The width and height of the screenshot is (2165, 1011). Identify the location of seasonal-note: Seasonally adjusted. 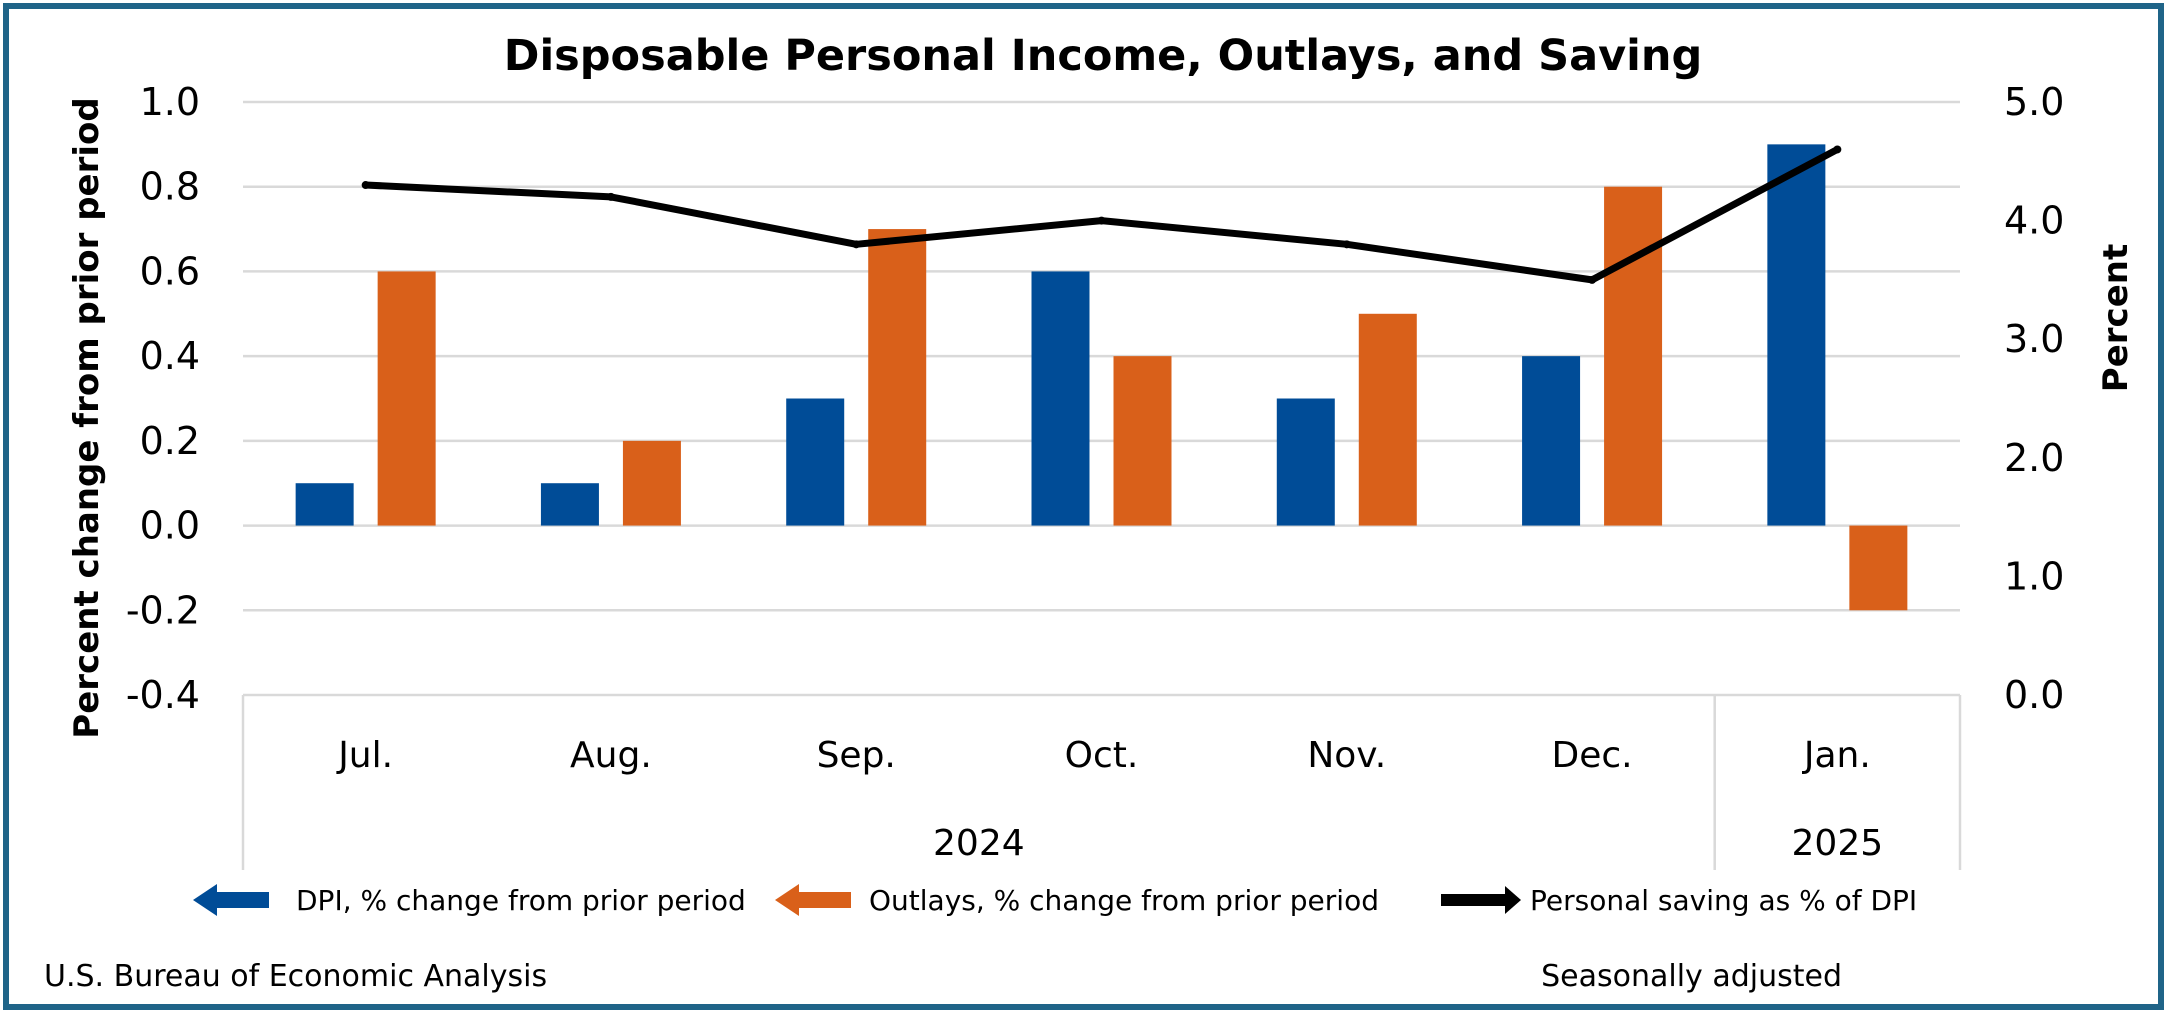
(1691, 976).